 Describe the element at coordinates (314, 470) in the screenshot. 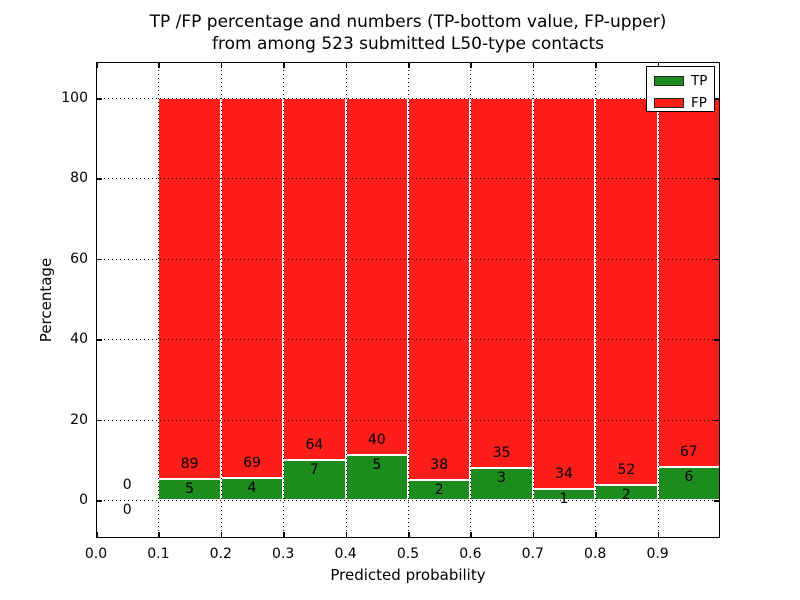

I see `tp-count-label: 7` at that location.